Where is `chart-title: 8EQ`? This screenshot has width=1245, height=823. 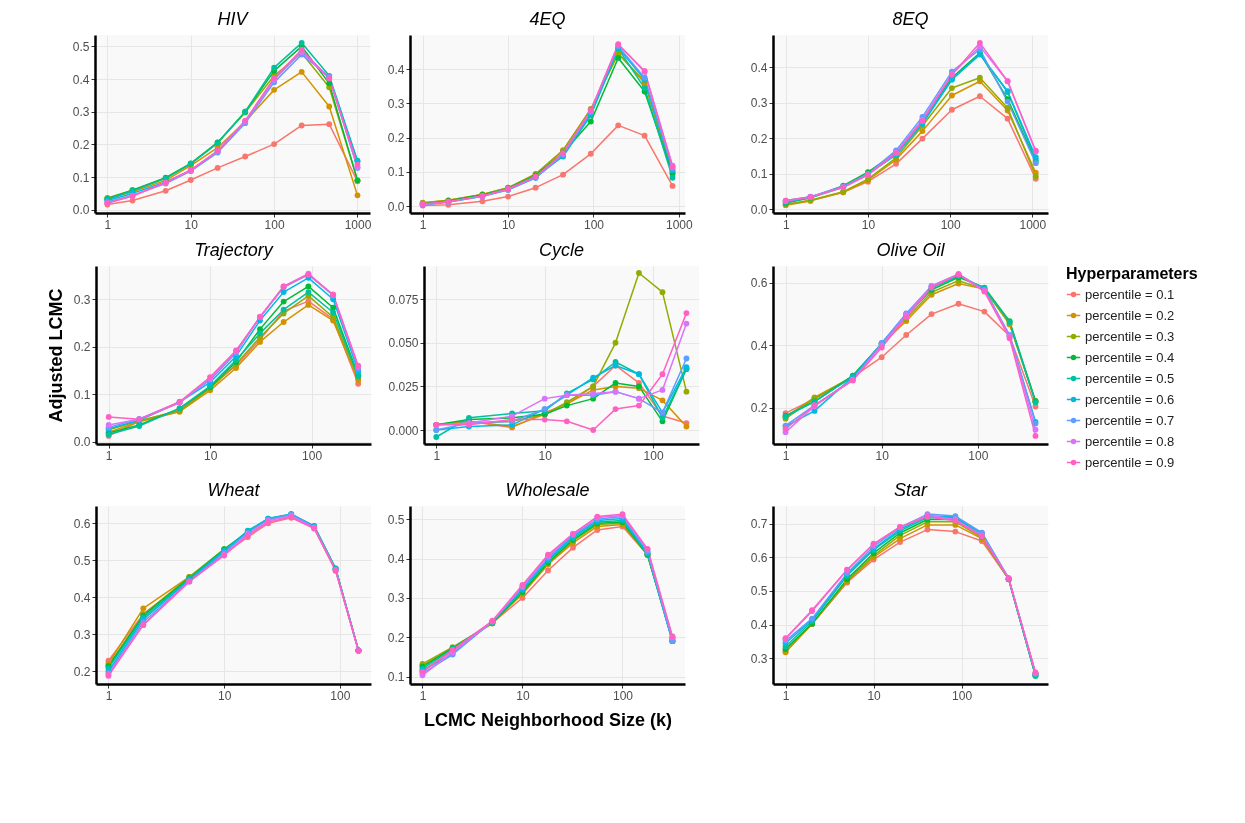
chart-title: 8EQ is located at coordinates (910, 19).